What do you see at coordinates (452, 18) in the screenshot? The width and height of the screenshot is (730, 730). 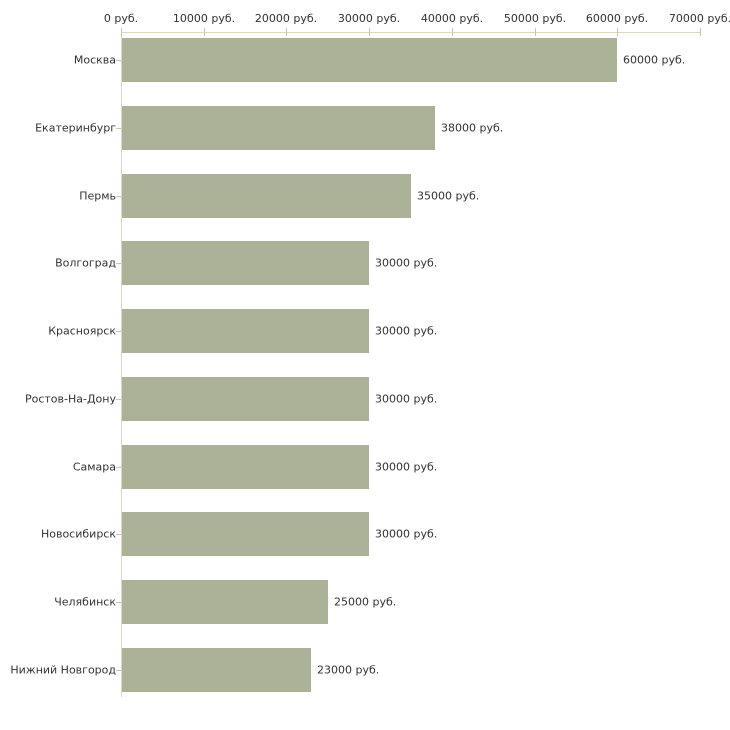 I see `x-tick-label: 40000 руб.` at bounding box center [452, 18].